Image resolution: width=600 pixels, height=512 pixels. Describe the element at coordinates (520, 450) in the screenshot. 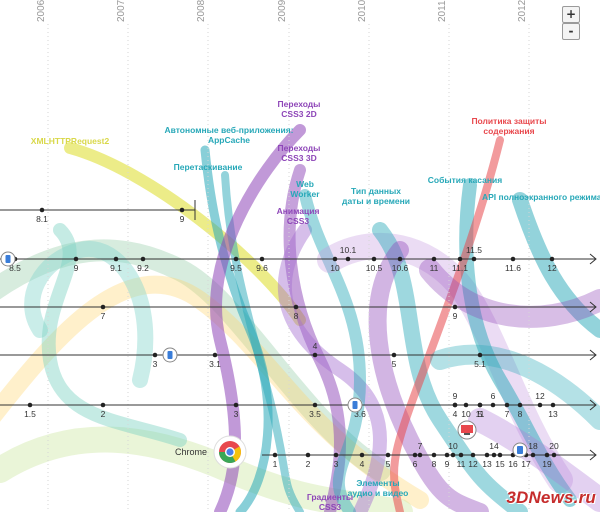

I see `tablet-icon` at that location.